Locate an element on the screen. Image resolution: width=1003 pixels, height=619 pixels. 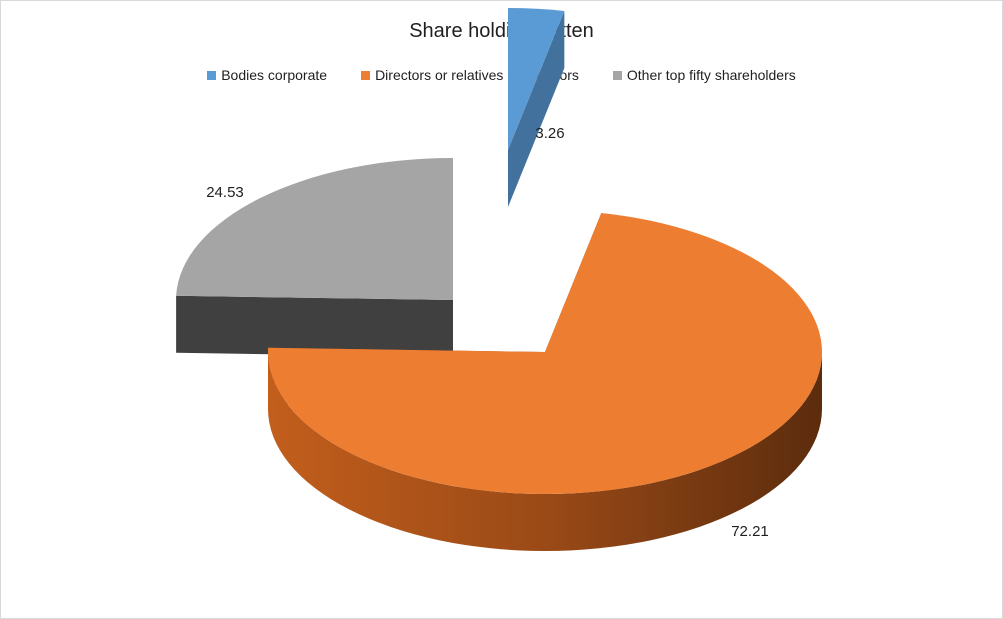
legend-item-bodies-corporate: Bodies corporate is located at coordinates (267, 75).